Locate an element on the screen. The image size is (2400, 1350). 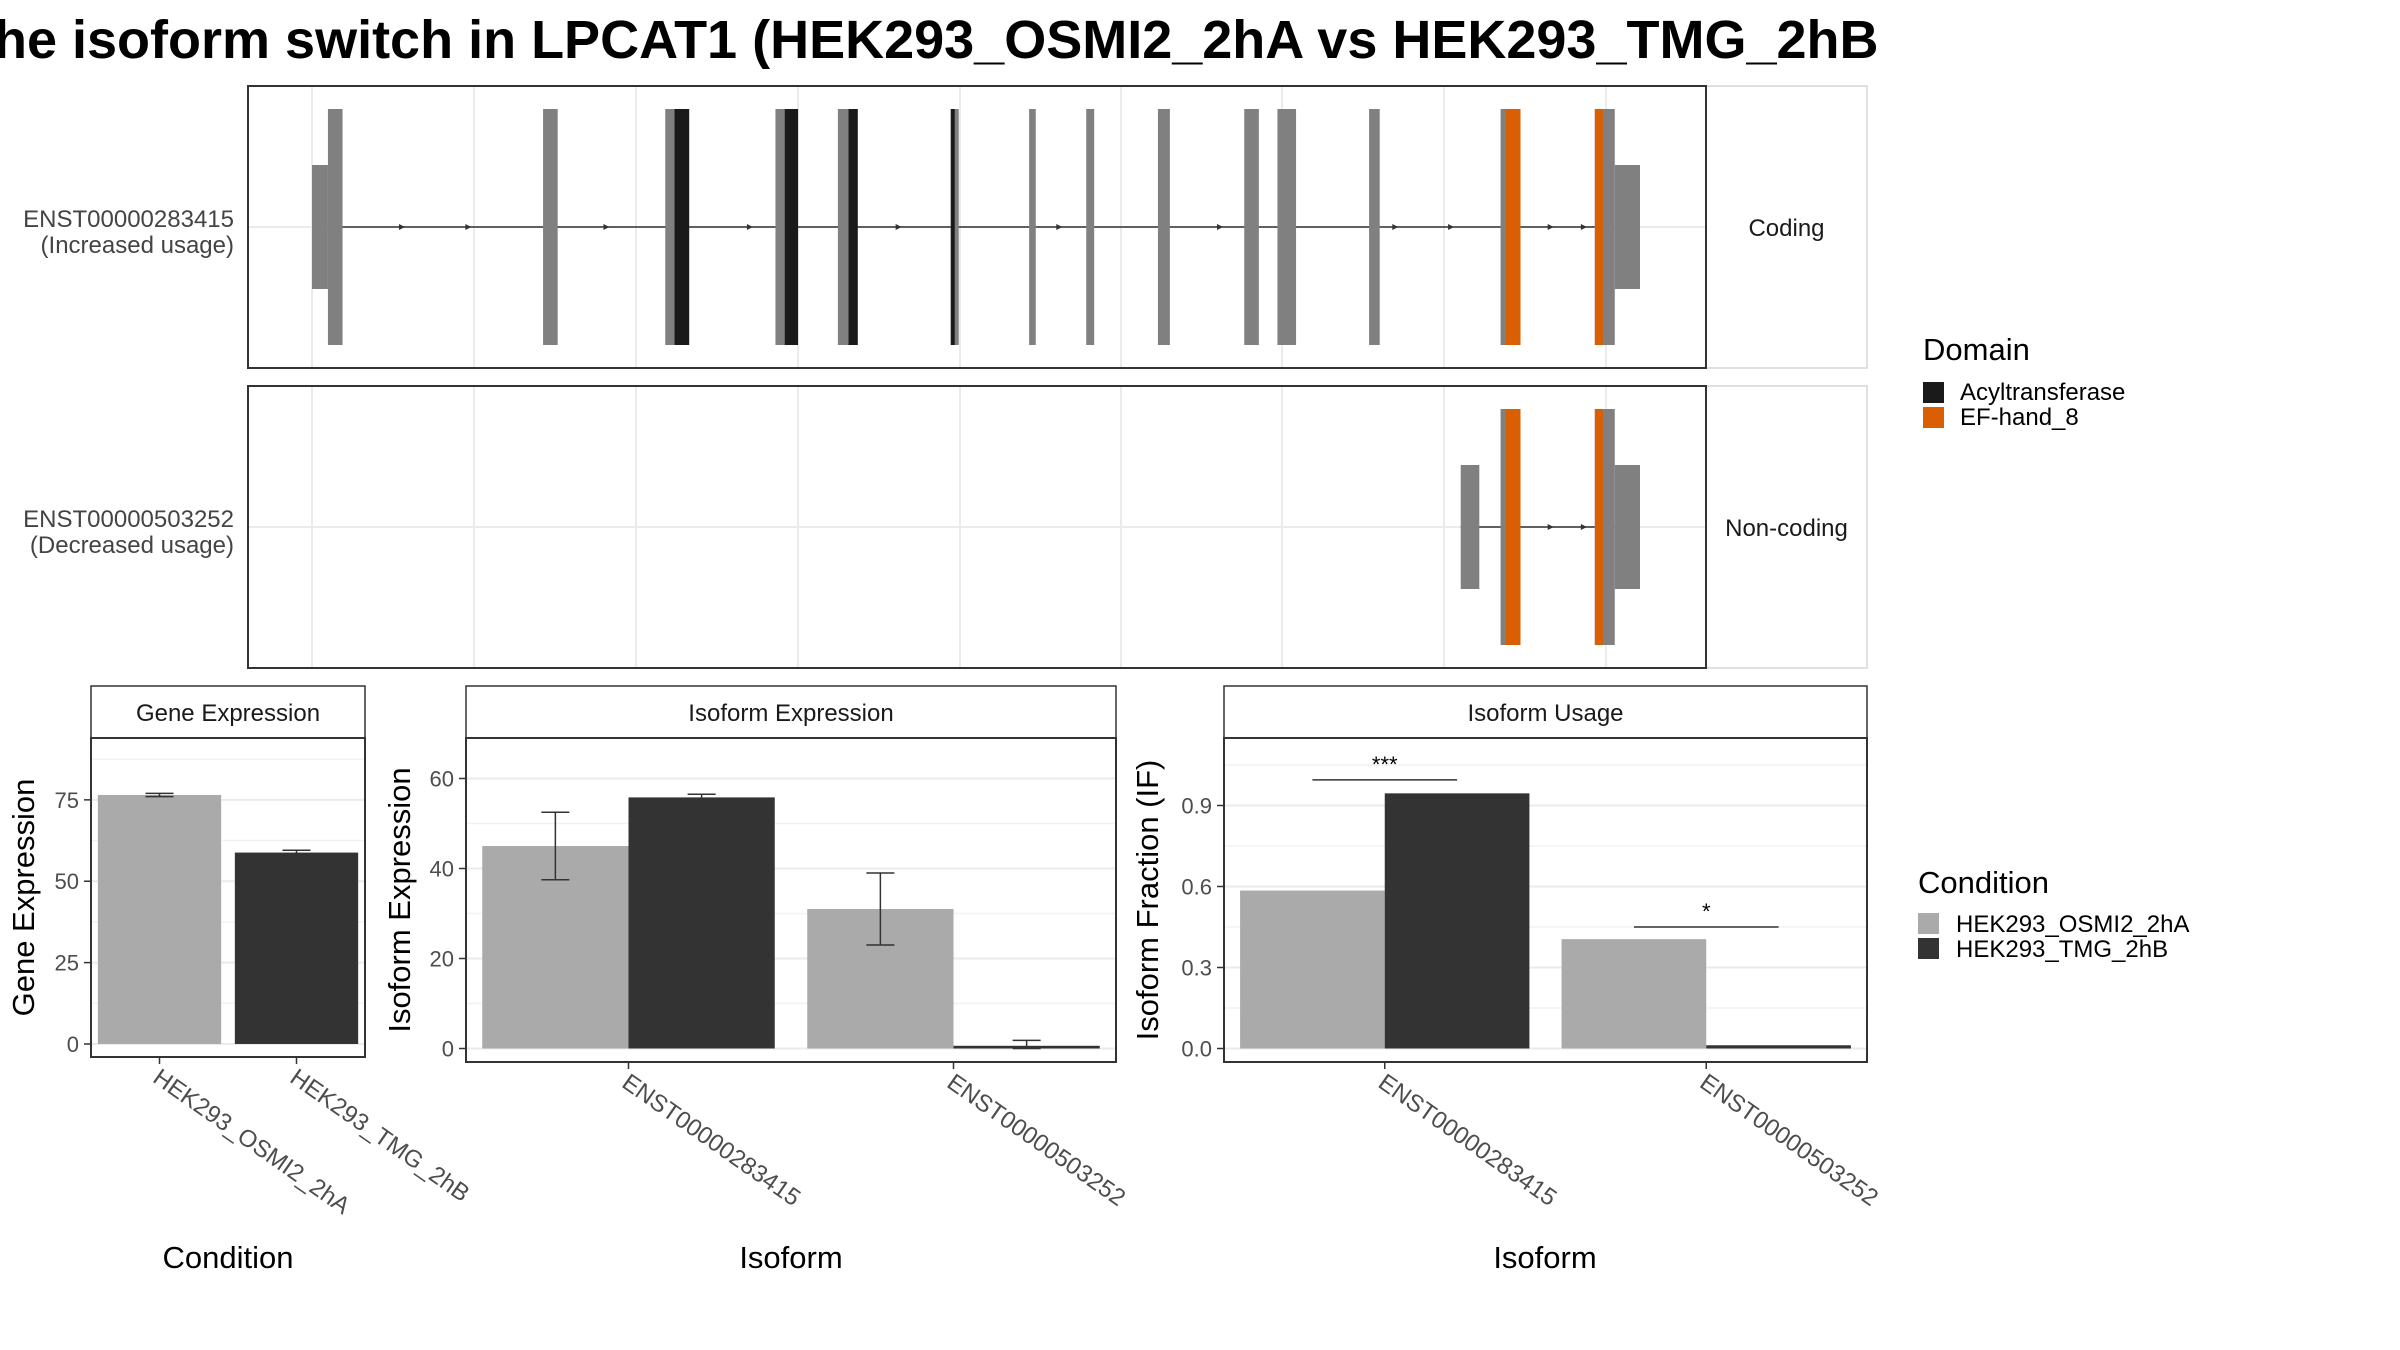
y-tick-label: 50 is located at coordinates (67, 881).